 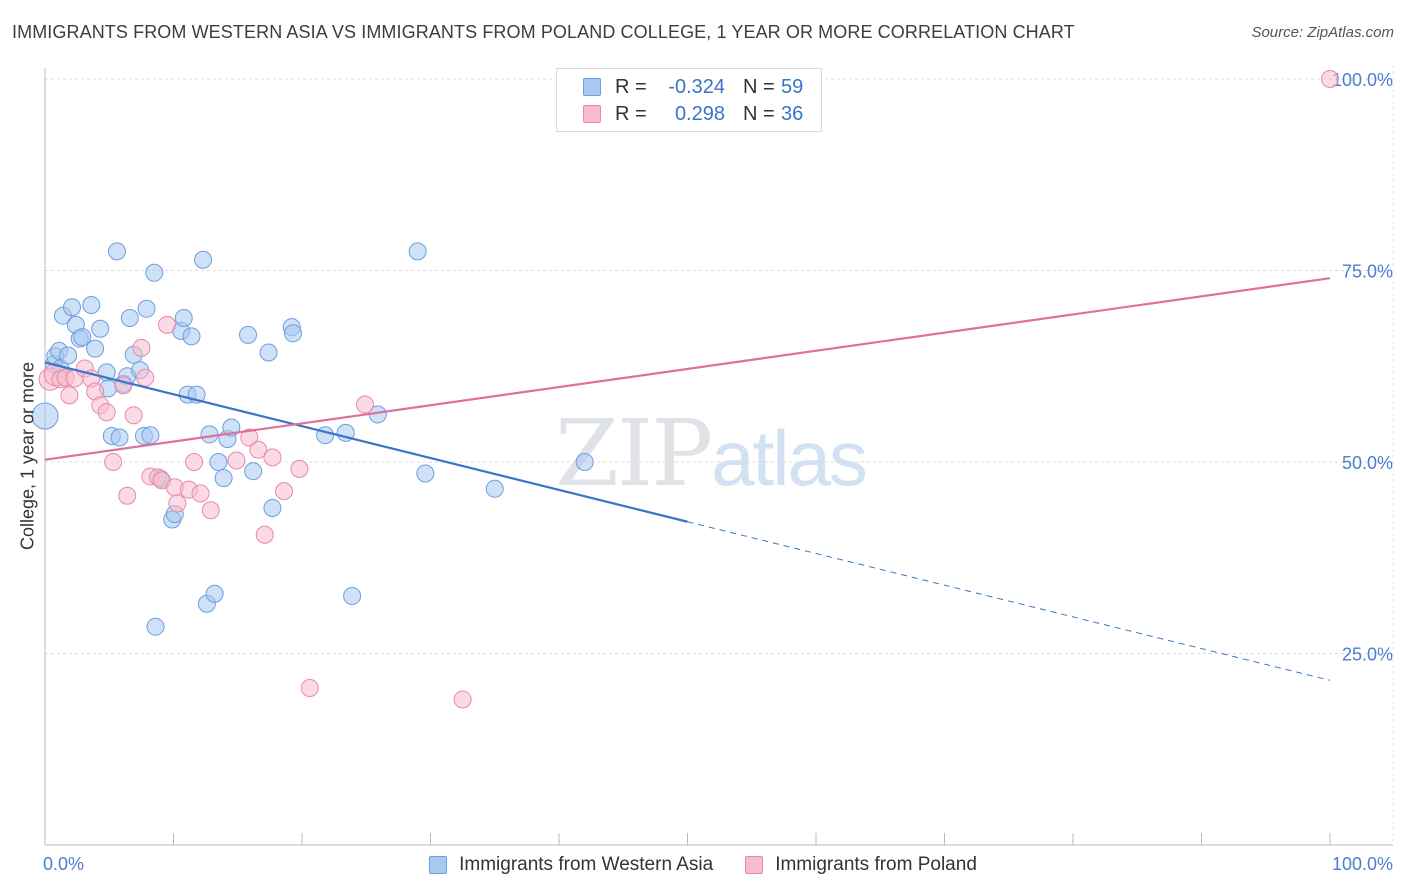 I want to click on legend-n-value: 36, so click(x=792, y=113).